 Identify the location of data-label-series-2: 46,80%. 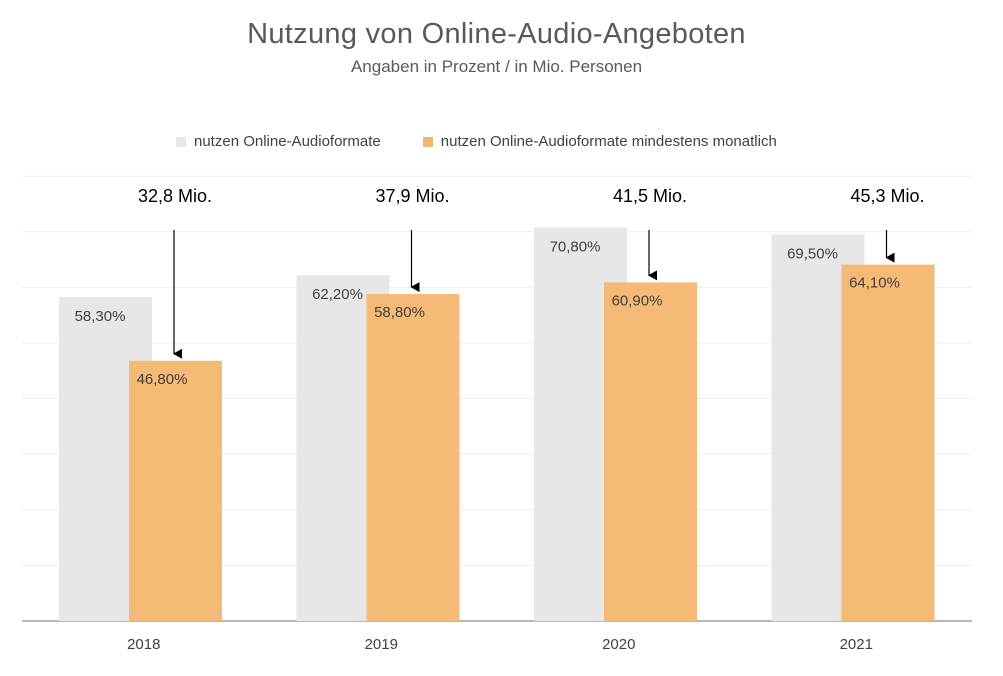
(162, 379).